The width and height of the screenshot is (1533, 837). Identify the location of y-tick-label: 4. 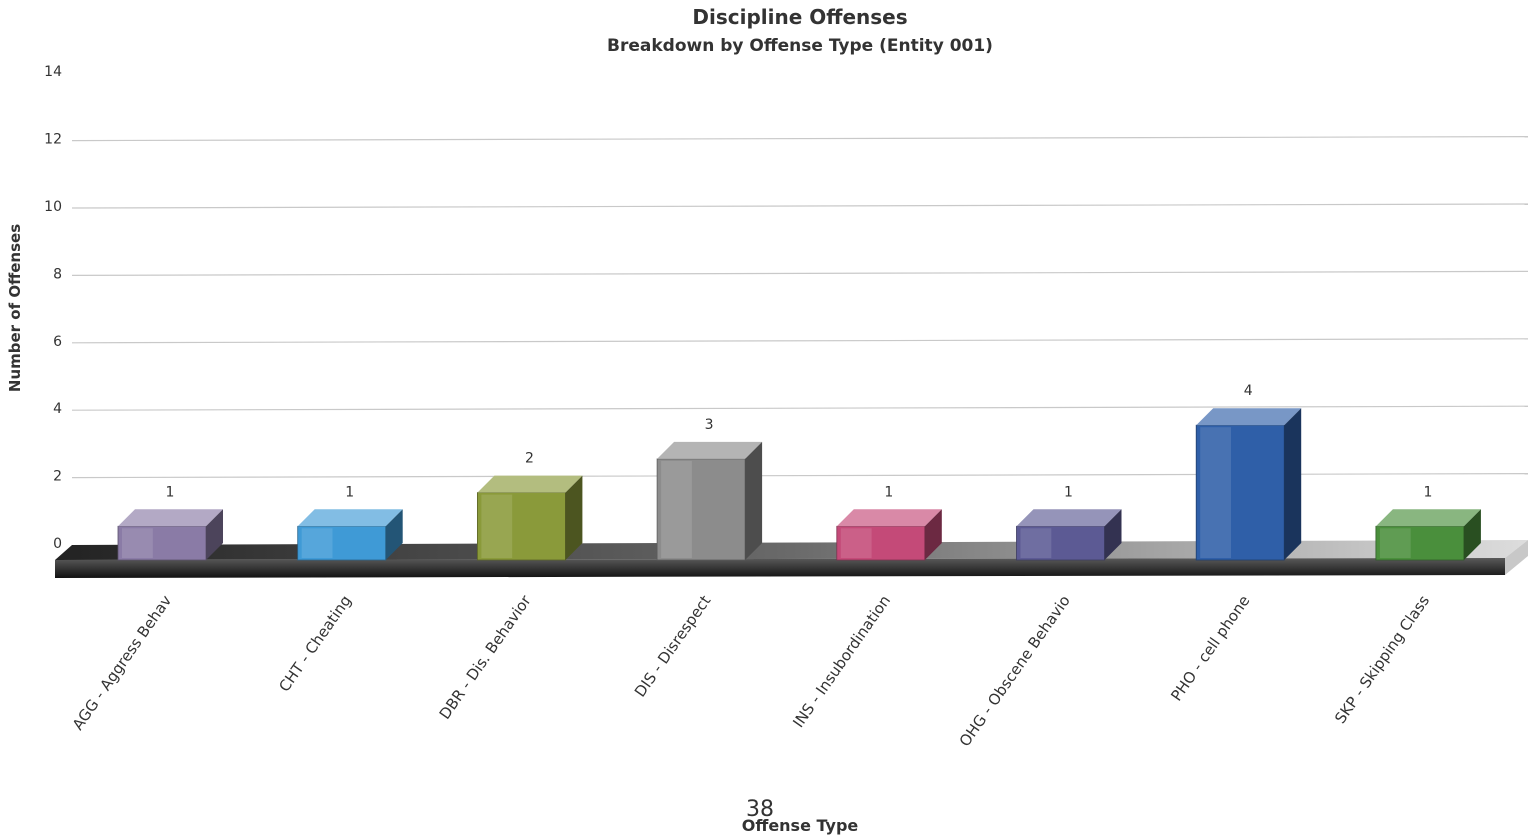
(57, 409).